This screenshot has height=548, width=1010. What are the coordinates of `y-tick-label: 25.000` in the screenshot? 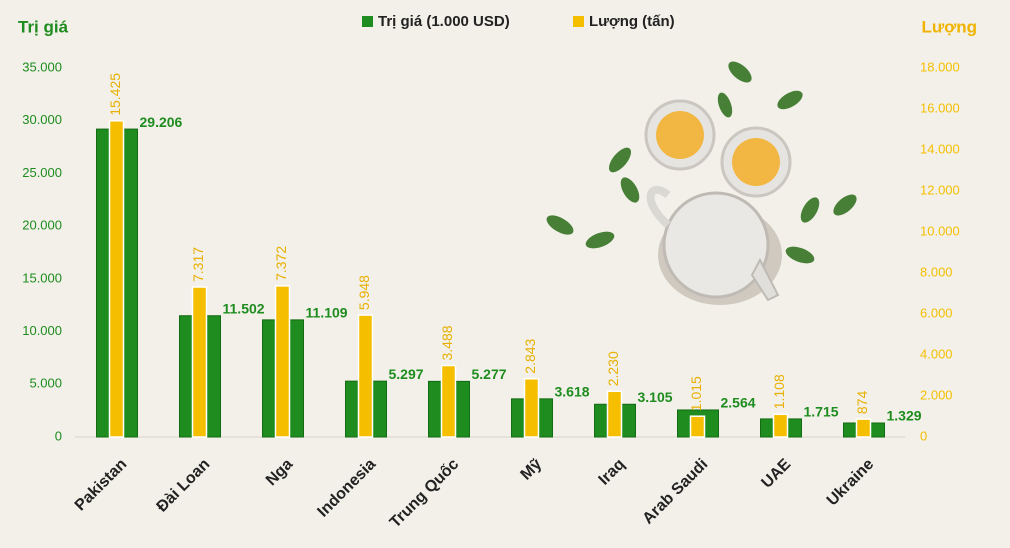 It's located at (42, 172).